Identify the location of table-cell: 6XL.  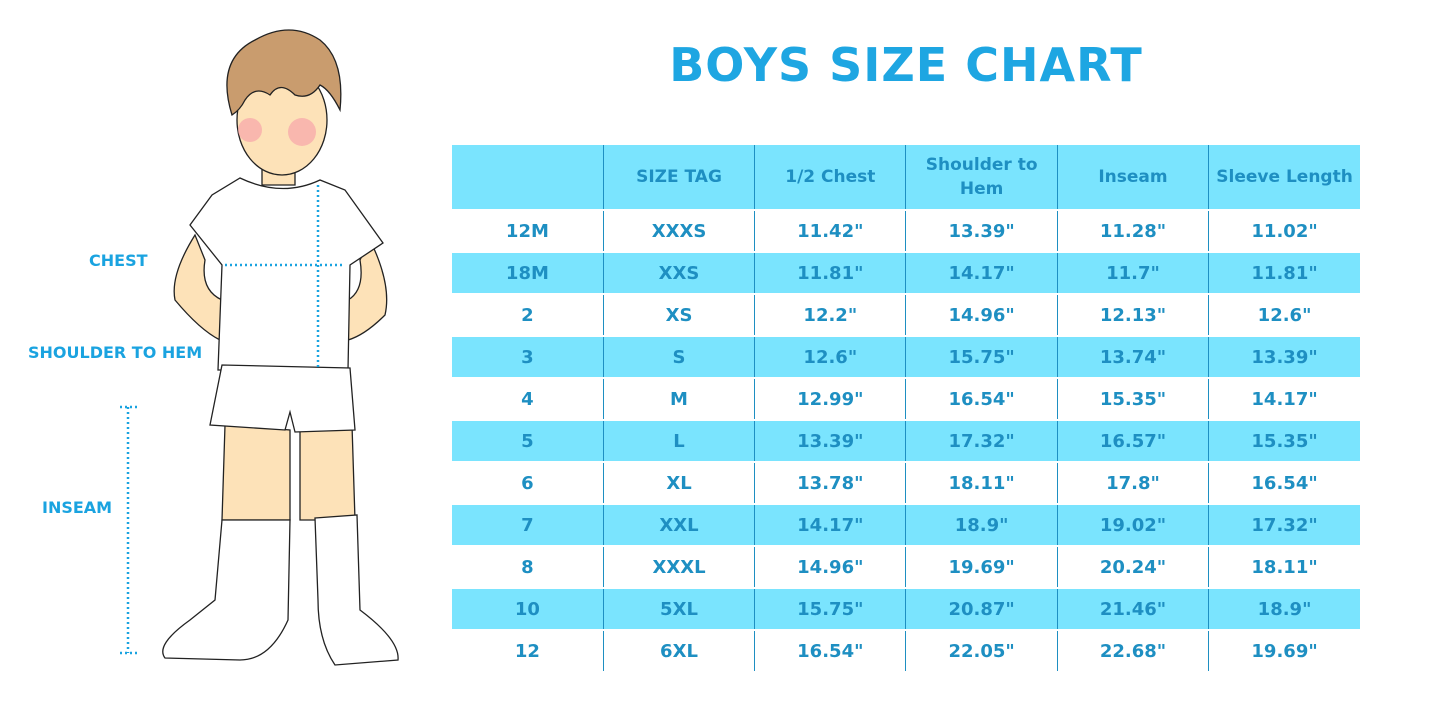
(678, 650).